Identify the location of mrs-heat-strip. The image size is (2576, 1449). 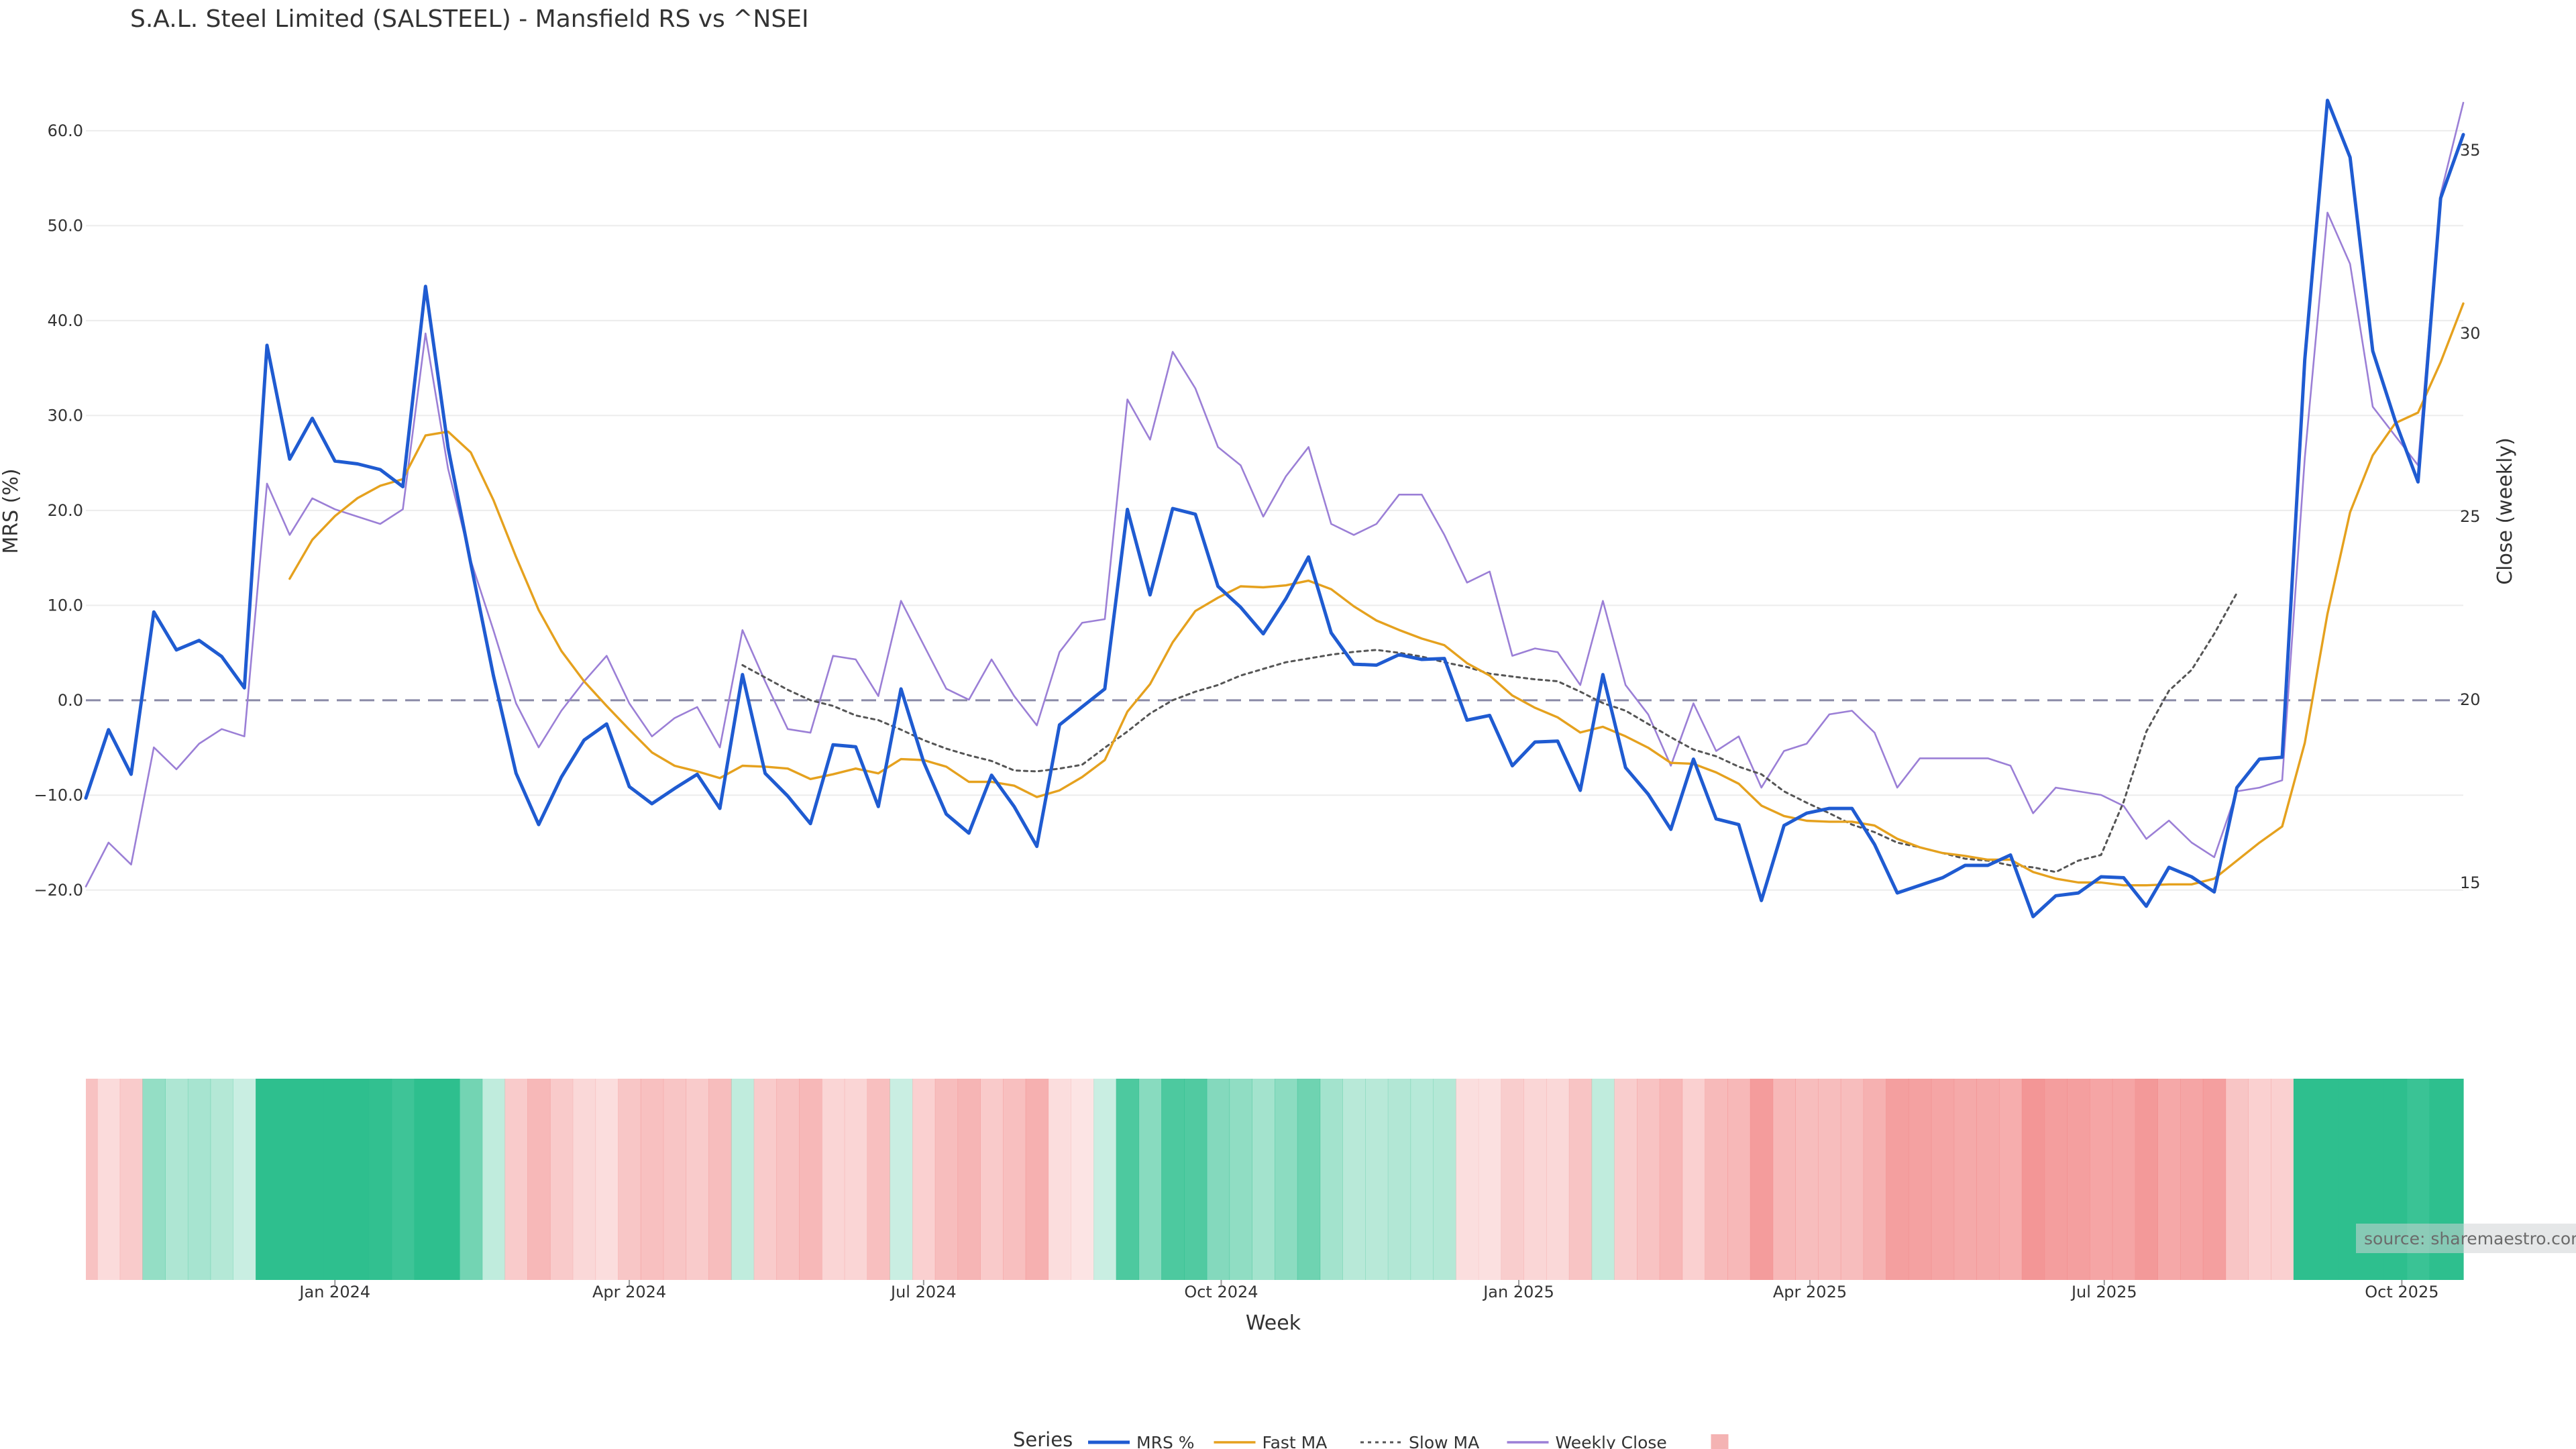
(1275, 1179).